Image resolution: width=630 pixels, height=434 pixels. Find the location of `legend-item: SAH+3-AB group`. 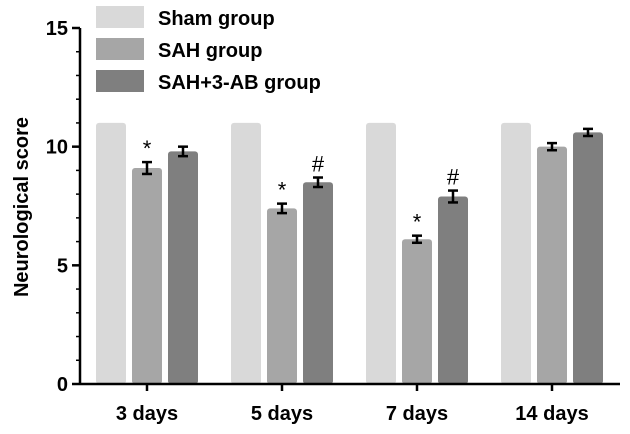

legend-item: SAH+3-AB group is located at coordinates (208, 82).